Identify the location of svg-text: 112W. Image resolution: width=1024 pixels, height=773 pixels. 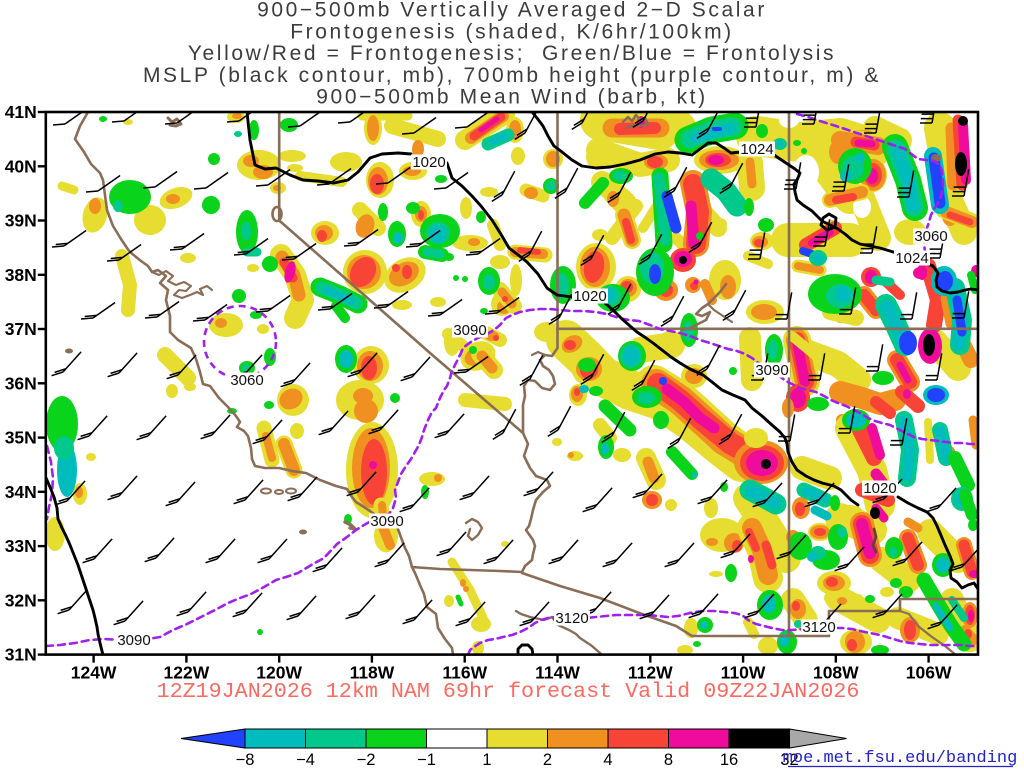
(650, 673).